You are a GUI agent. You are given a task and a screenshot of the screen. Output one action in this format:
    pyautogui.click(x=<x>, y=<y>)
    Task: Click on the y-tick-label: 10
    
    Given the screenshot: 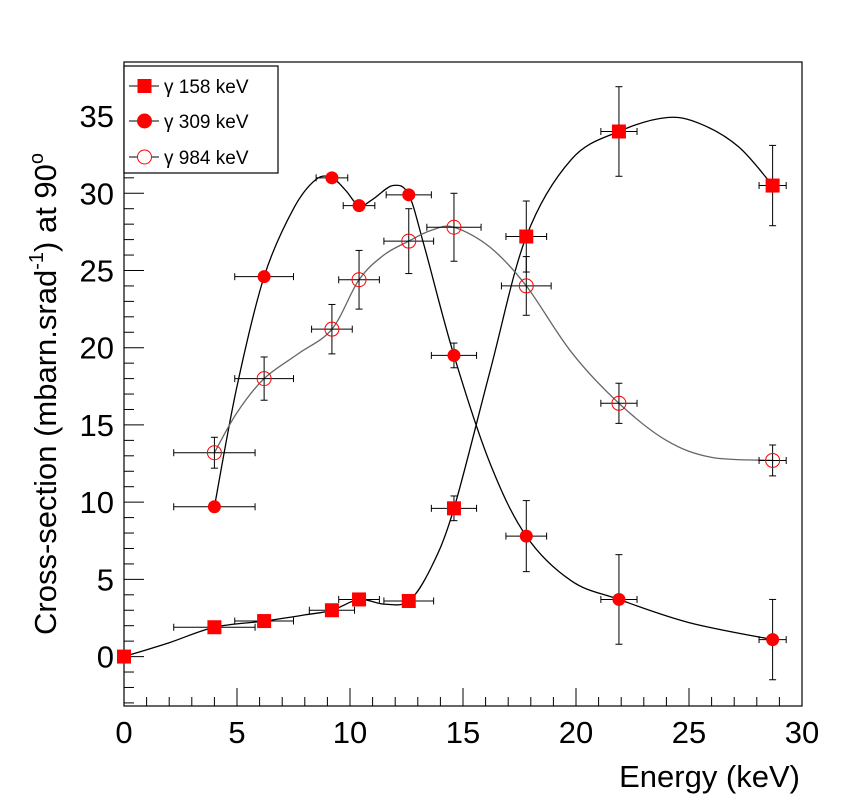 What is the action you would take?
    pyautogui.click(x=97, y=502)
    